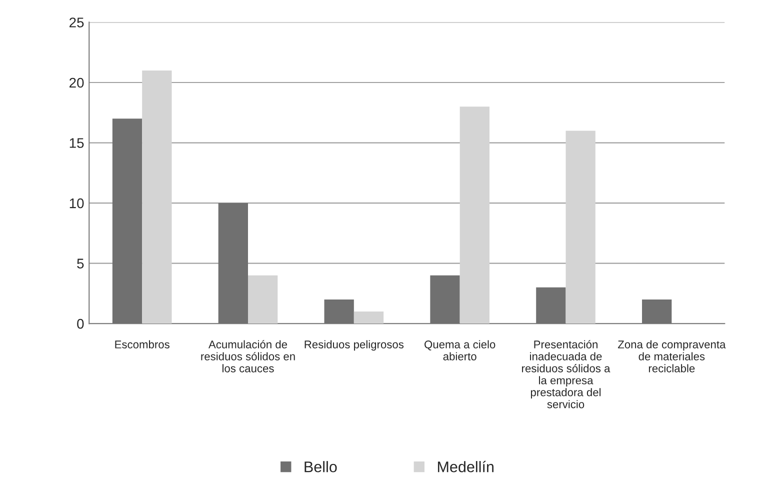 The height and width of the screenshot is (494, 775). I want to click on x-tick-label: Zona de compraventa de materiales reciclable, so click(672, 356).